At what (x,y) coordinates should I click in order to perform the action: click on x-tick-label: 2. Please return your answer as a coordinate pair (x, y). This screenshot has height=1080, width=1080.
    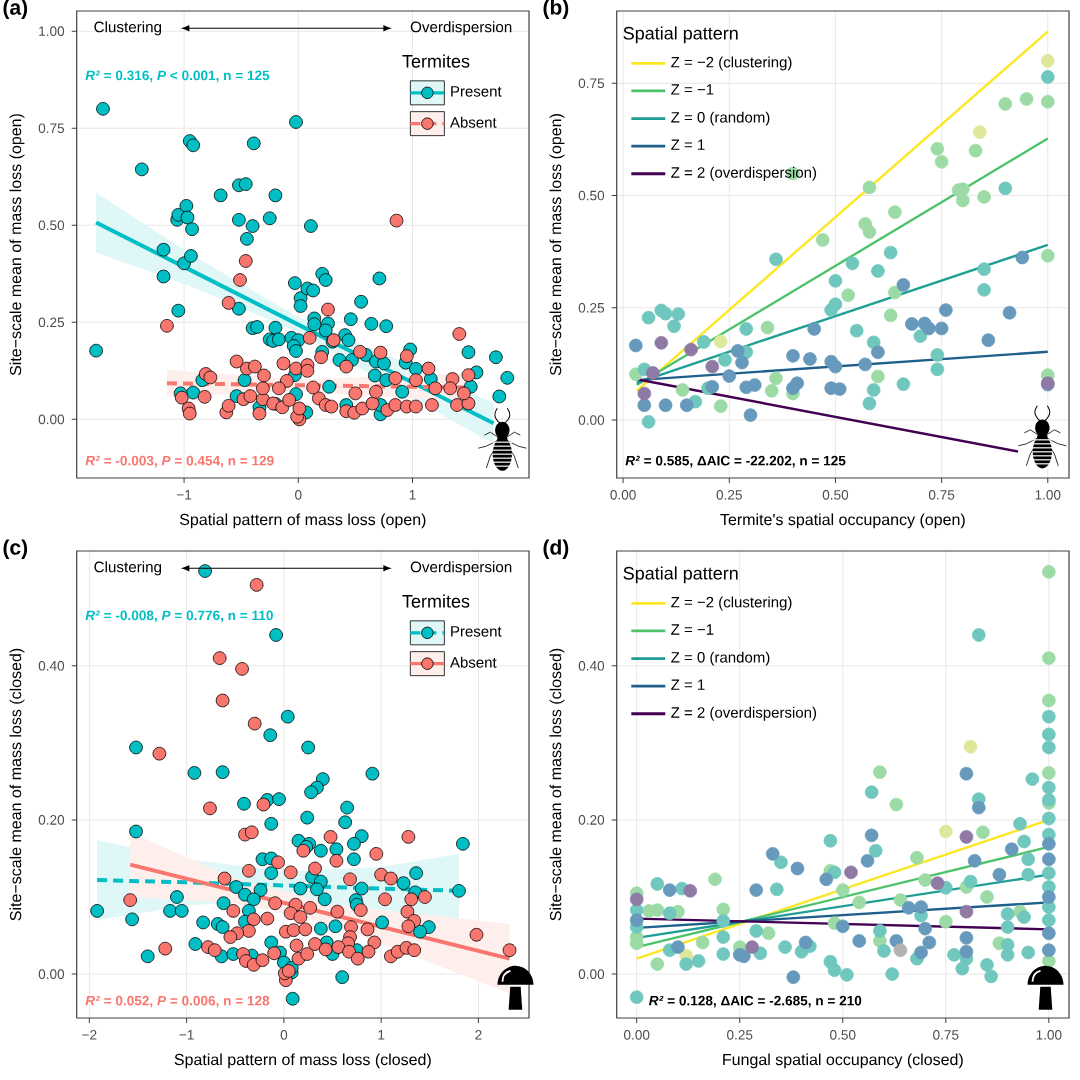
    Looking at the image, I should click on (478, 1035).